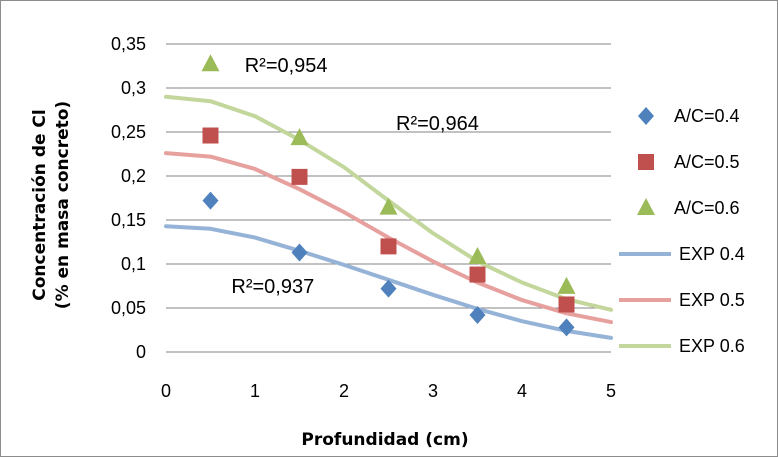  What do you see at coordinates (128, 308) in the screenshot?
I see `y-tick-label: 0,05` at bounding box center [128, 308].